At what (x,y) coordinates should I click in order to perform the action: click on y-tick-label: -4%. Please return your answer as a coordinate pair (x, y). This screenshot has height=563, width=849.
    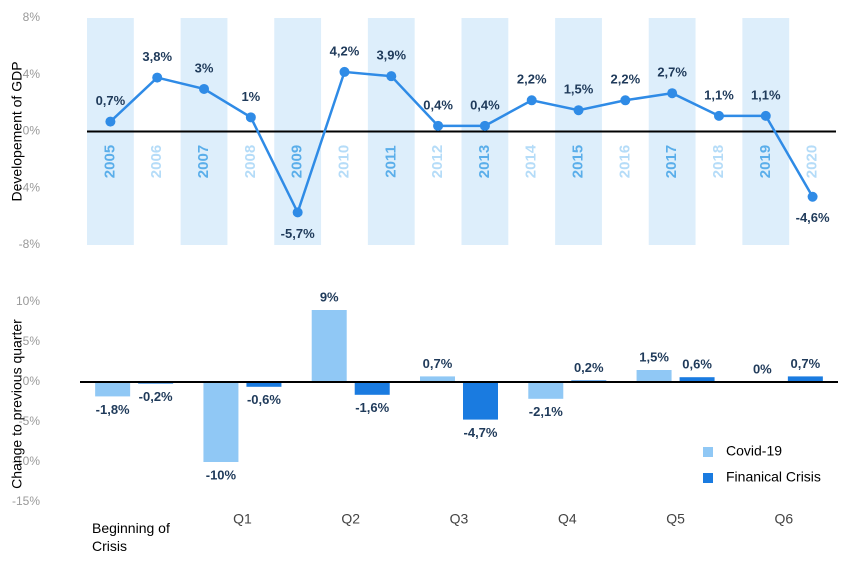
    Looking at the image, I should click on (30, 187).